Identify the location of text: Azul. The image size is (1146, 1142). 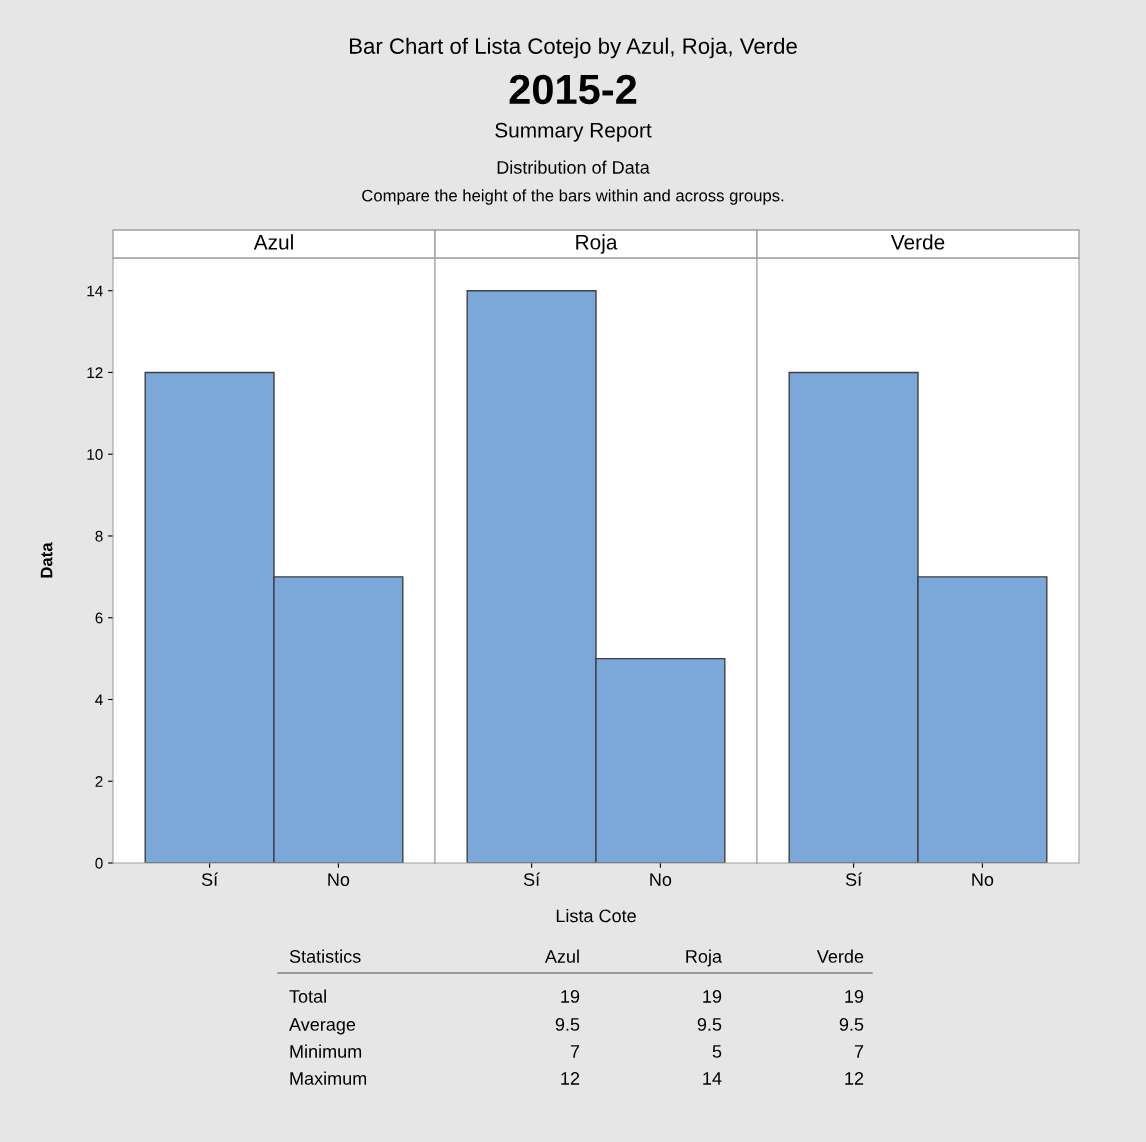
(561, 956).